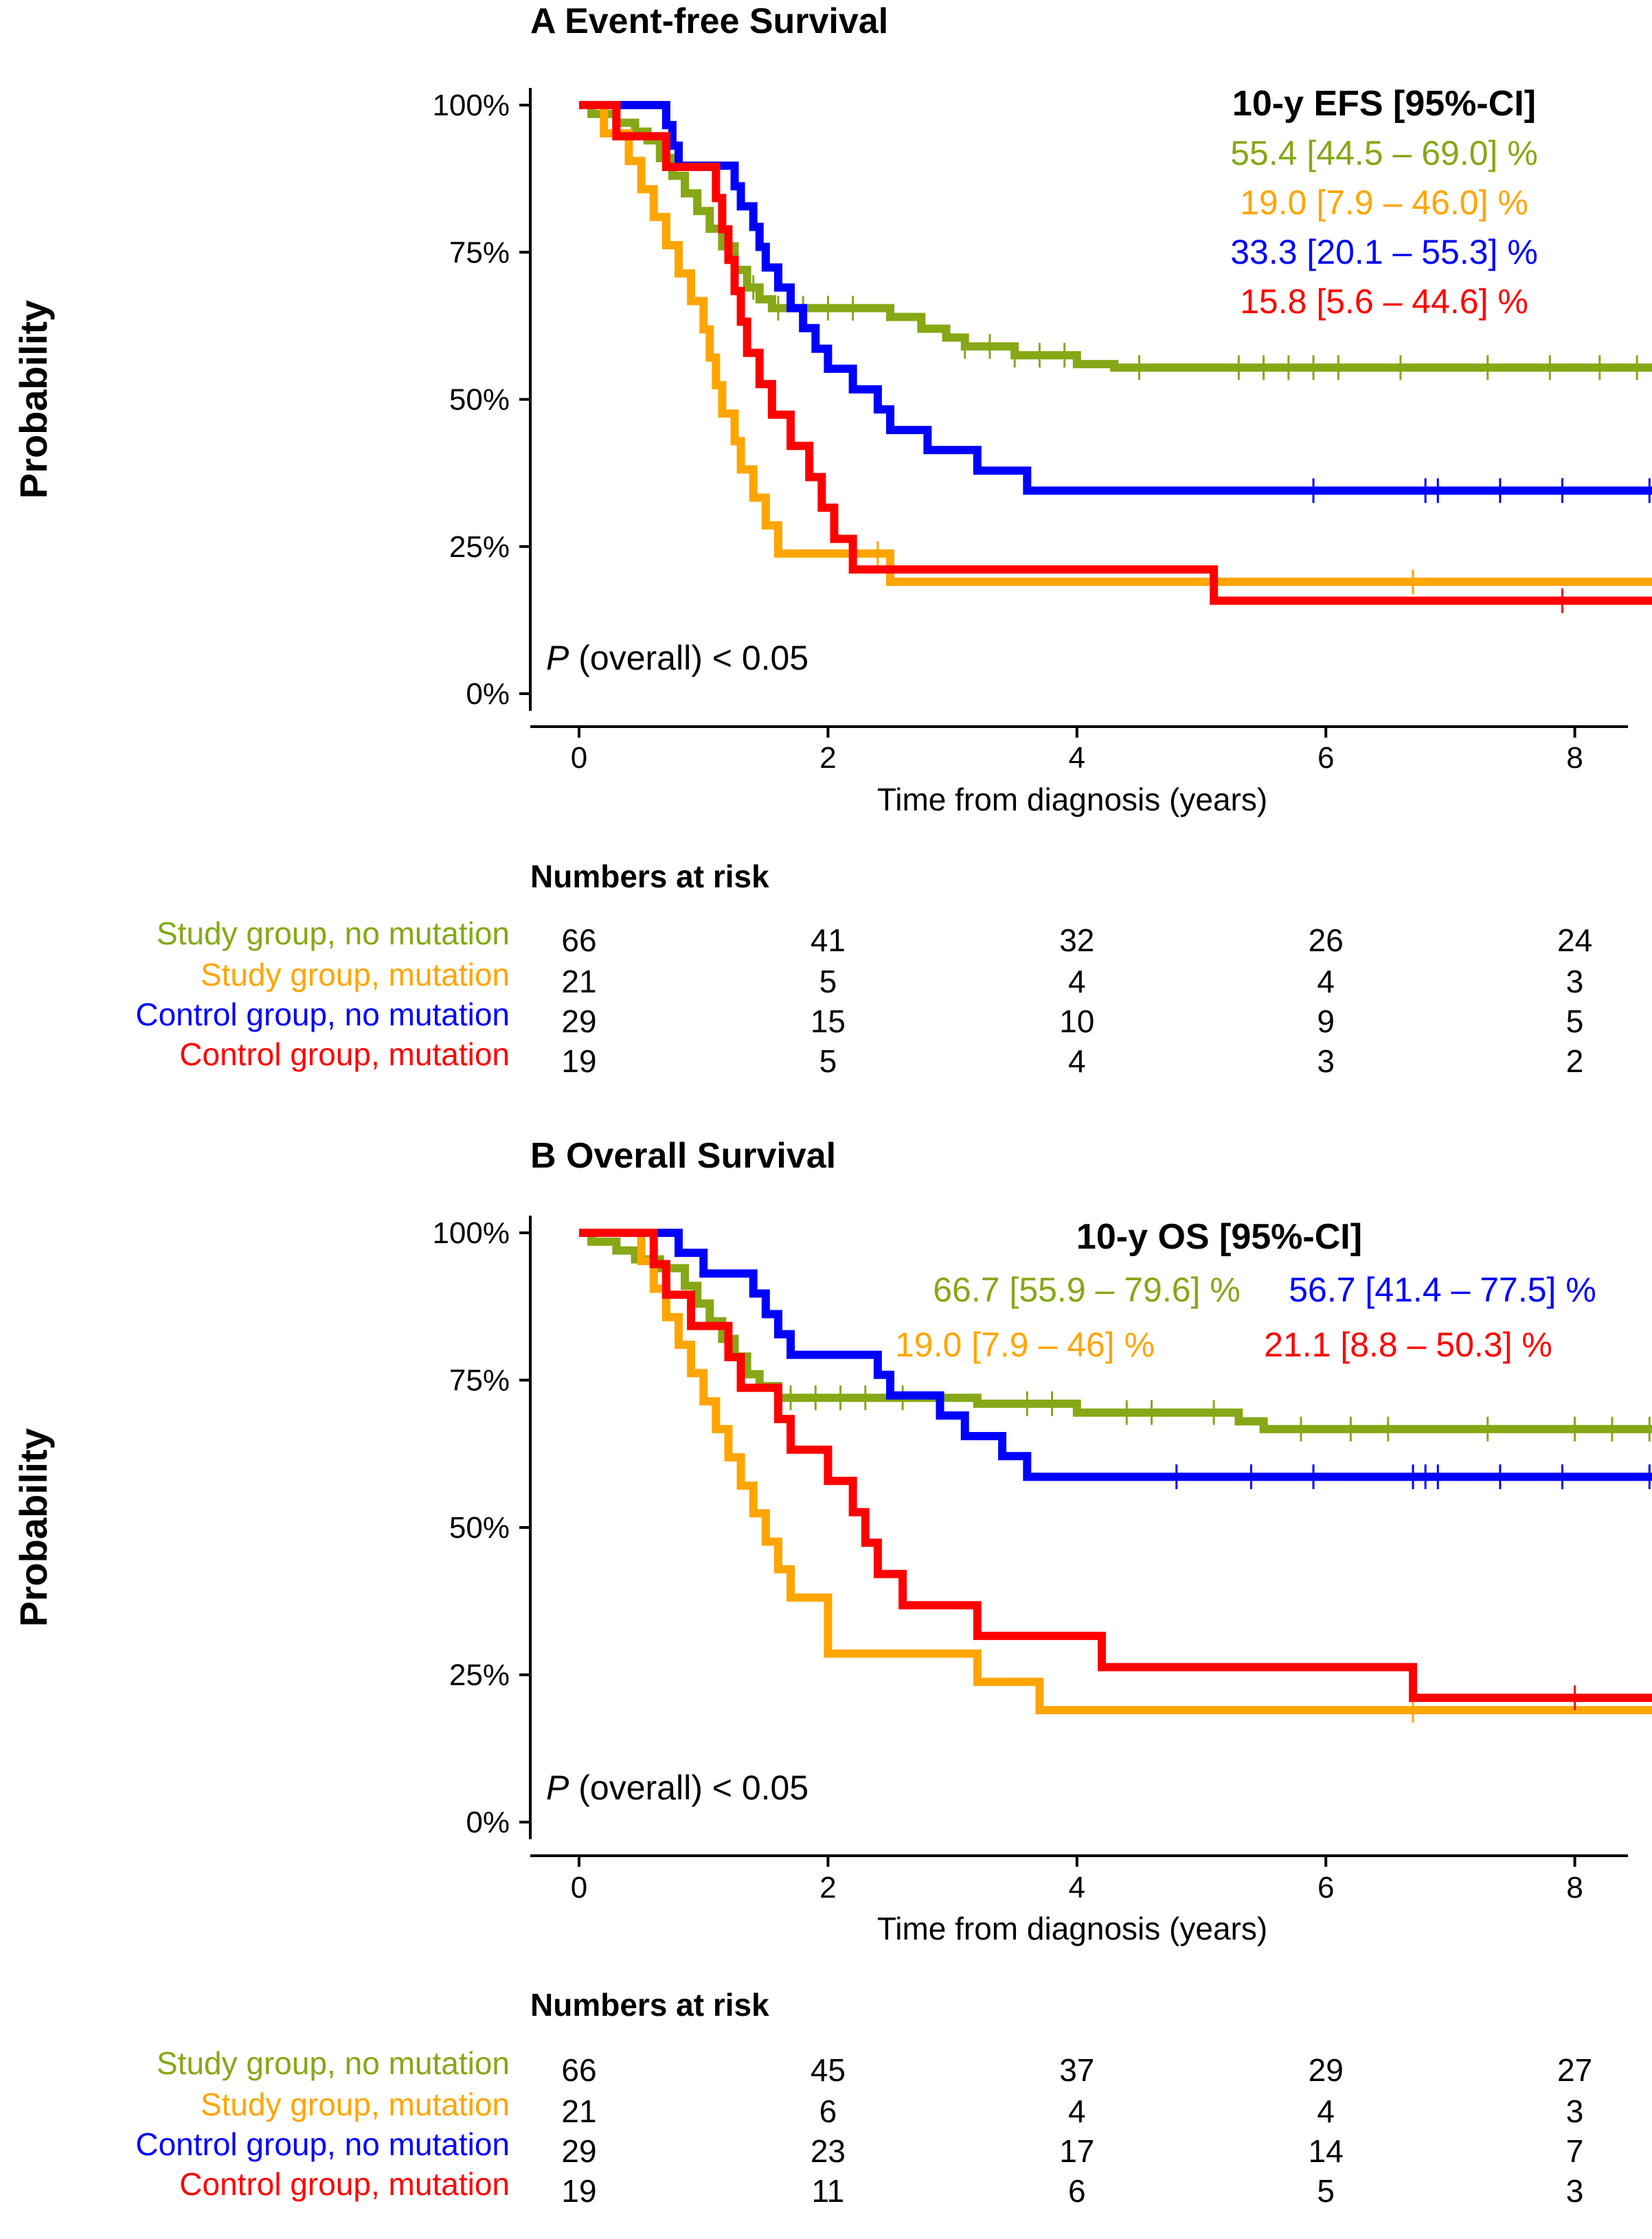 Image resolution: width=1652 pixels, height=2239 pixels. I want to click on risk-table-cell: 15, so click(829, 1021).